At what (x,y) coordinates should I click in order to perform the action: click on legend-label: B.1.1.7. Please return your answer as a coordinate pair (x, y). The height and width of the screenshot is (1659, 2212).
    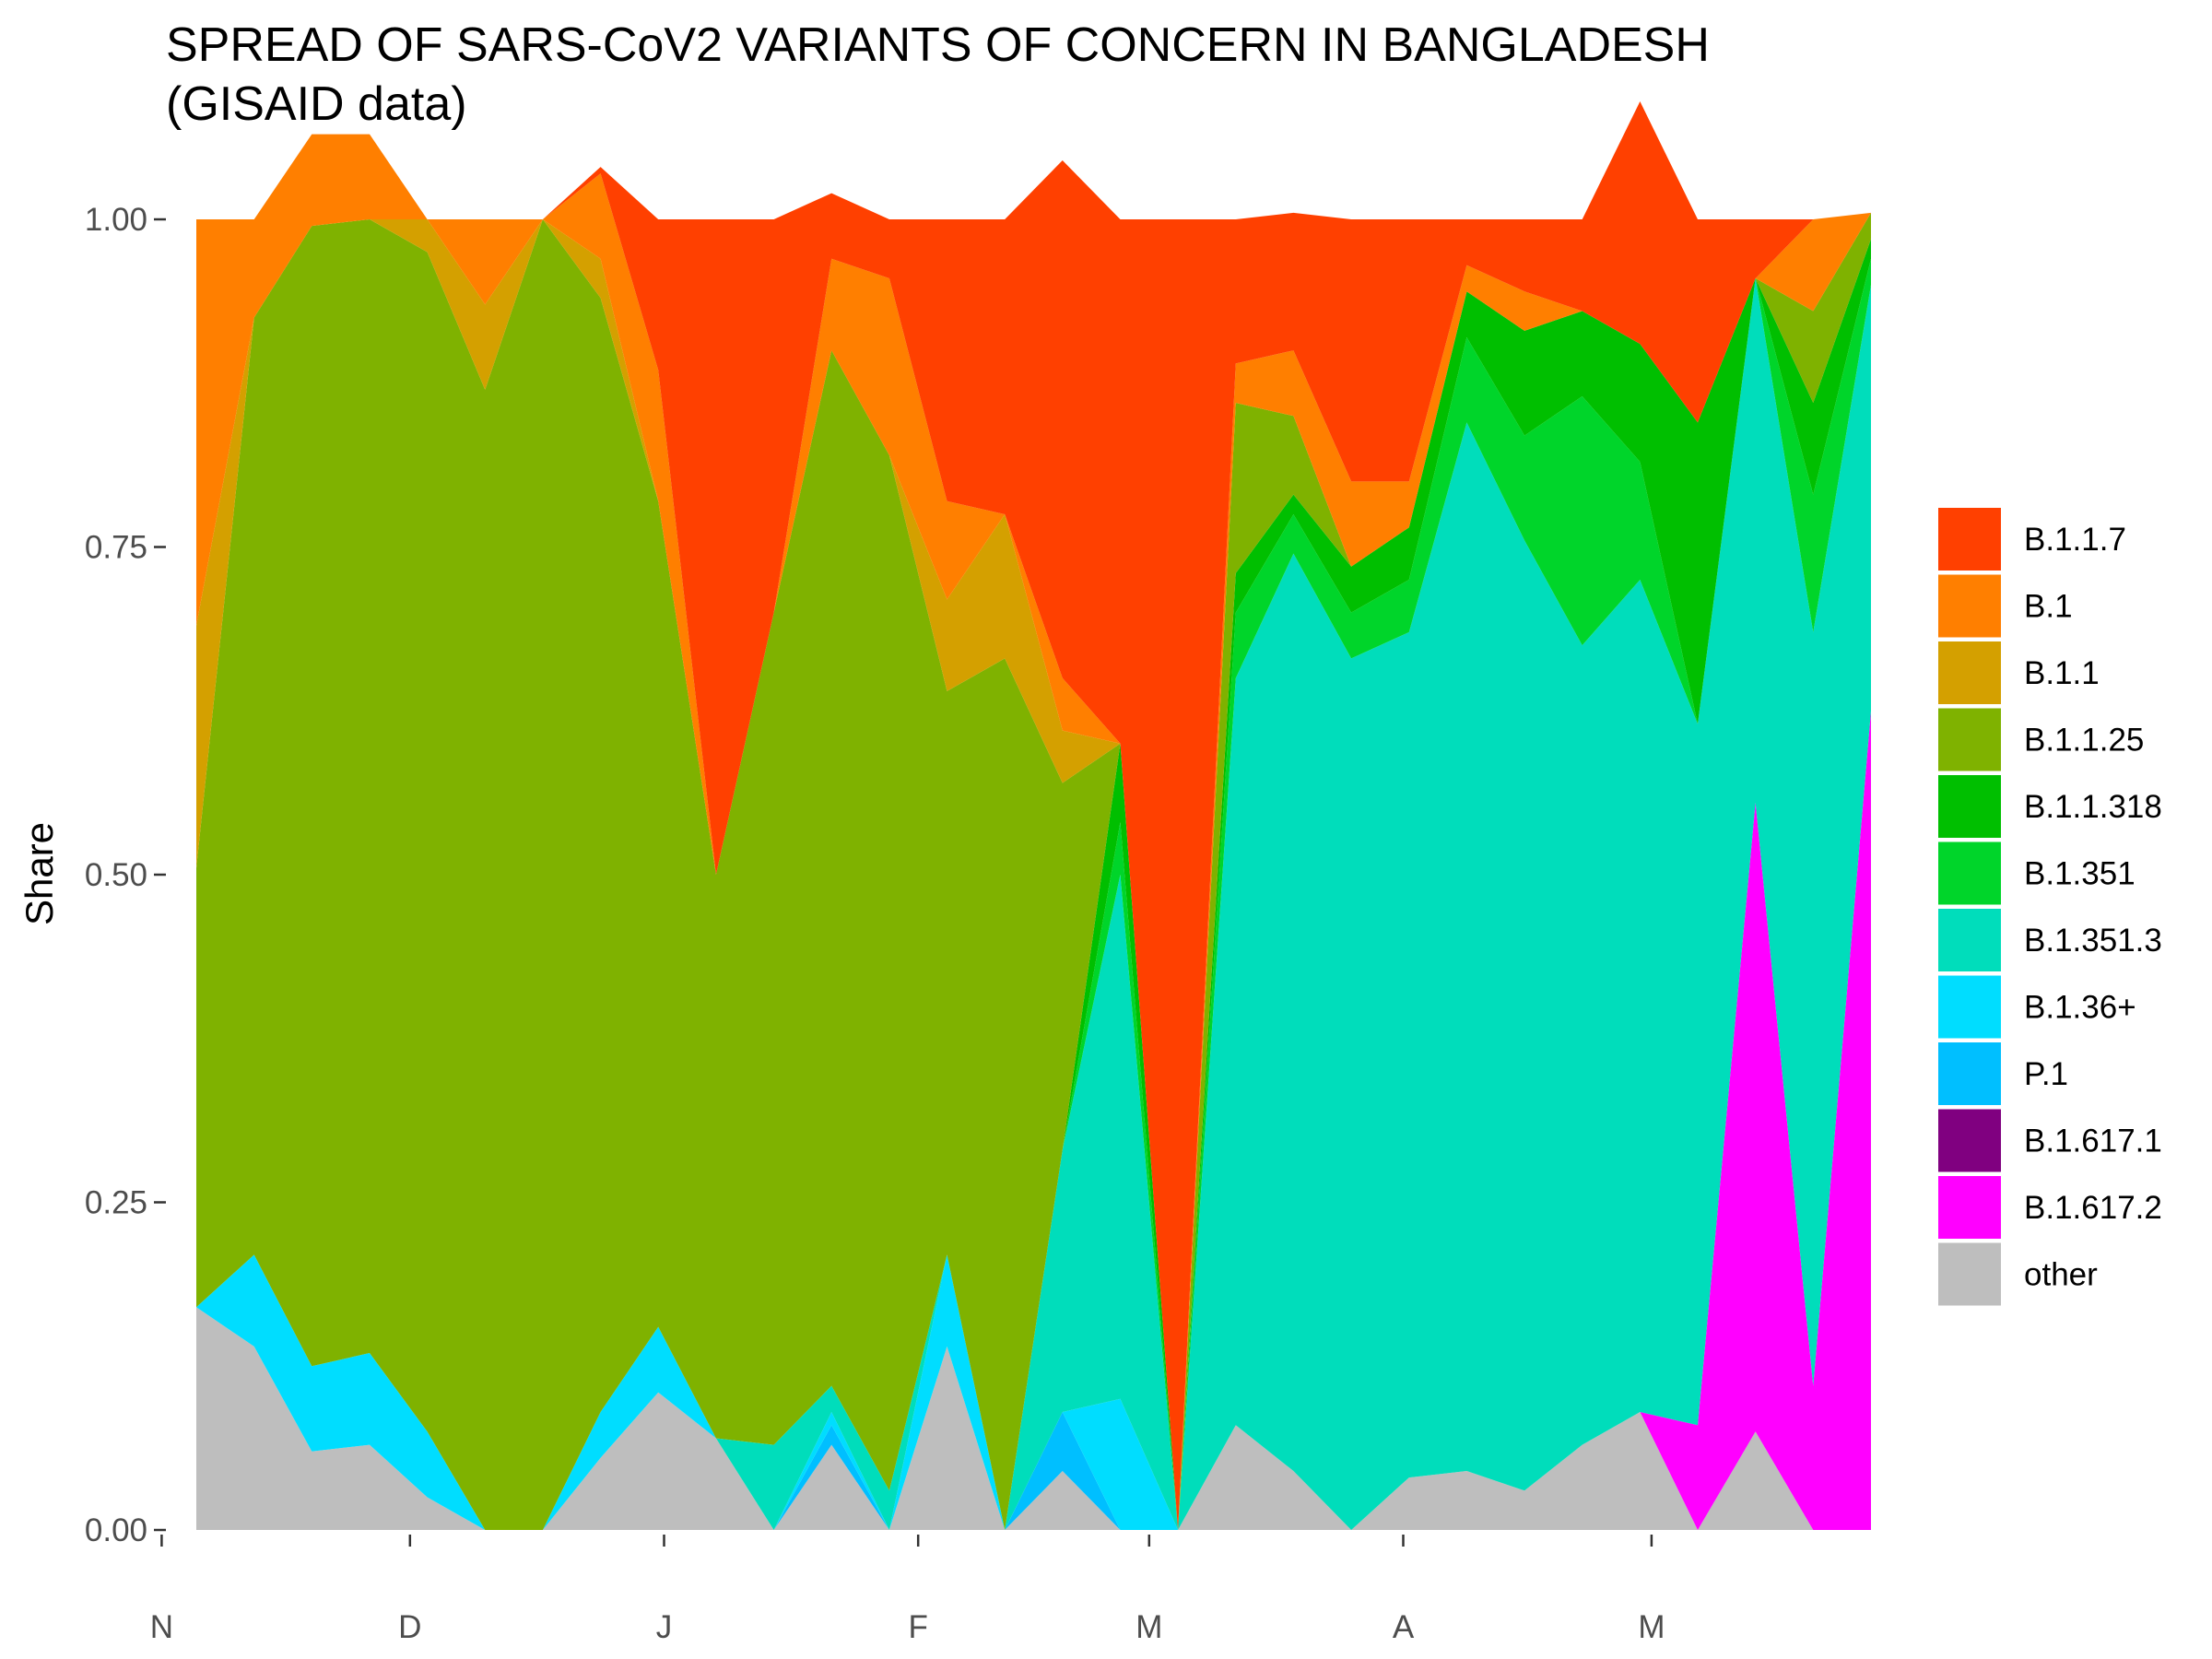
    Looking at the image, I should click on (2075, 540).